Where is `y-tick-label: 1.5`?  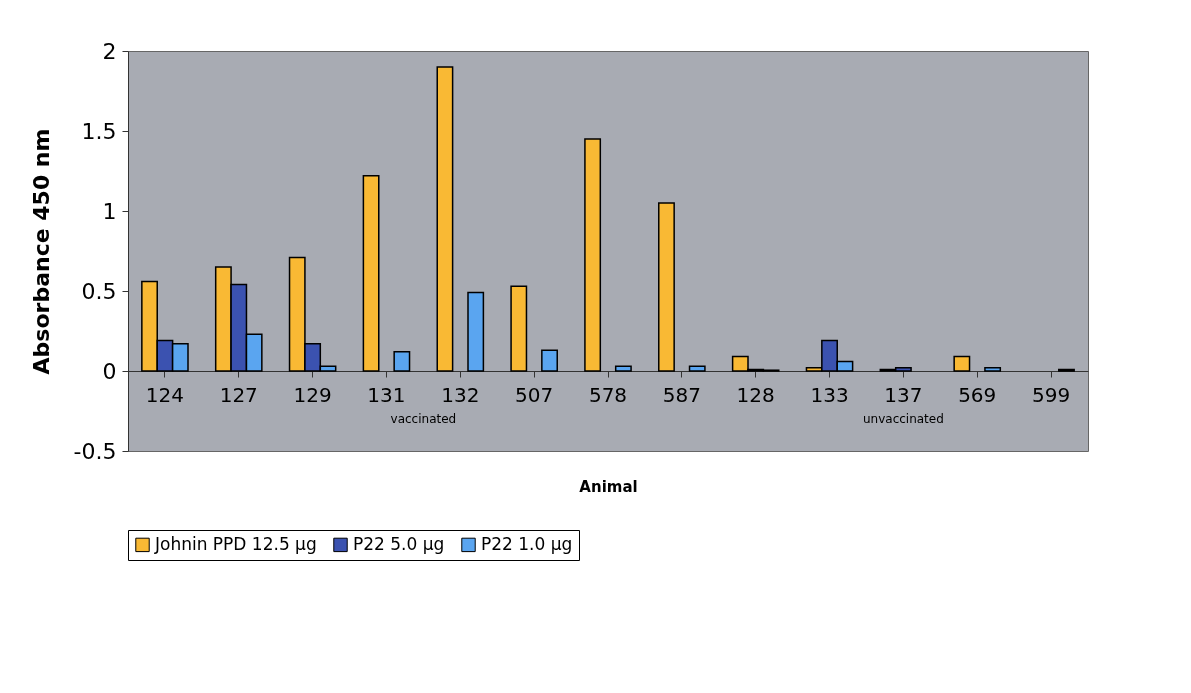
y-tick-label: 1.5 is located at coordinates (99, 131).